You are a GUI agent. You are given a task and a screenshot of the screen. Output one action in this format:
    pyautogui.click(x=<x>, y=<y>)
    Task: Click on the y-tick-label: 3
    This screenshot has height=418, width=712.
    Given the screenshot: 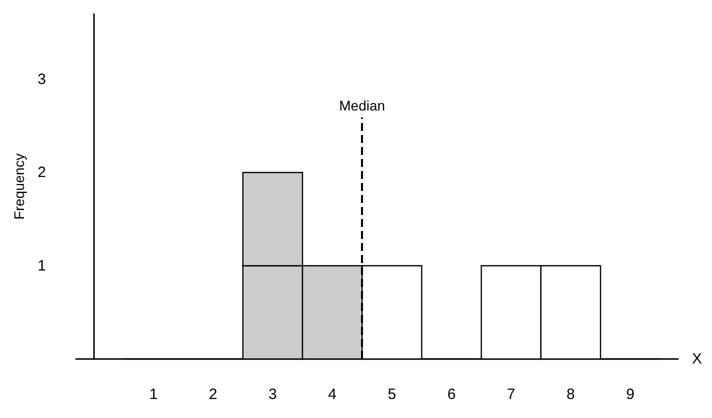 What is the action you would take?
    pyautogui.click(x=42, y=79)
    